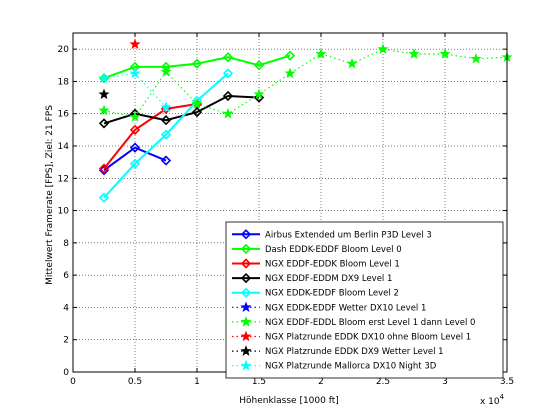  Describe the element at coordinates (383, 382) in the screenshot. I see `x-tick-label: 2.5` at that location.